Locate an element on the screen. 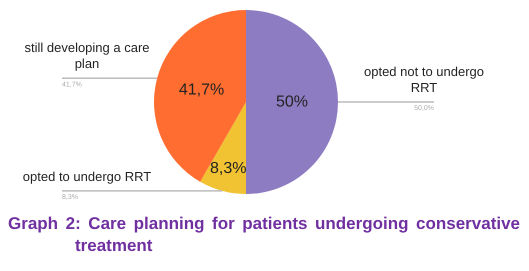  slice-label: opted not to undergo RRT is located at coordinates (424, 80).